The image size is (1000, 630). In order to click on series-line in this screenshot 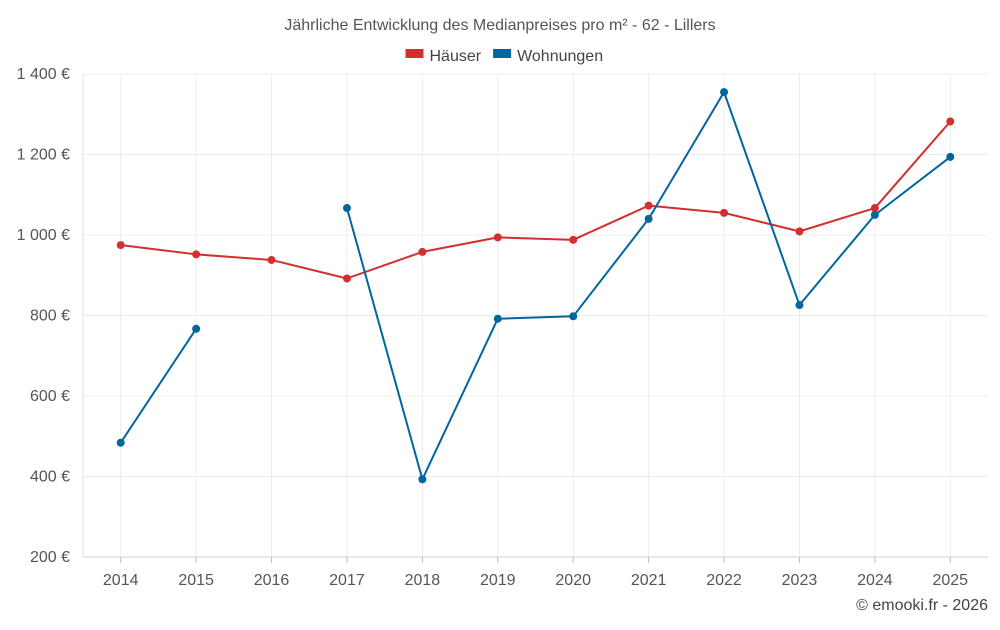, I will do `click(158, 386)`.